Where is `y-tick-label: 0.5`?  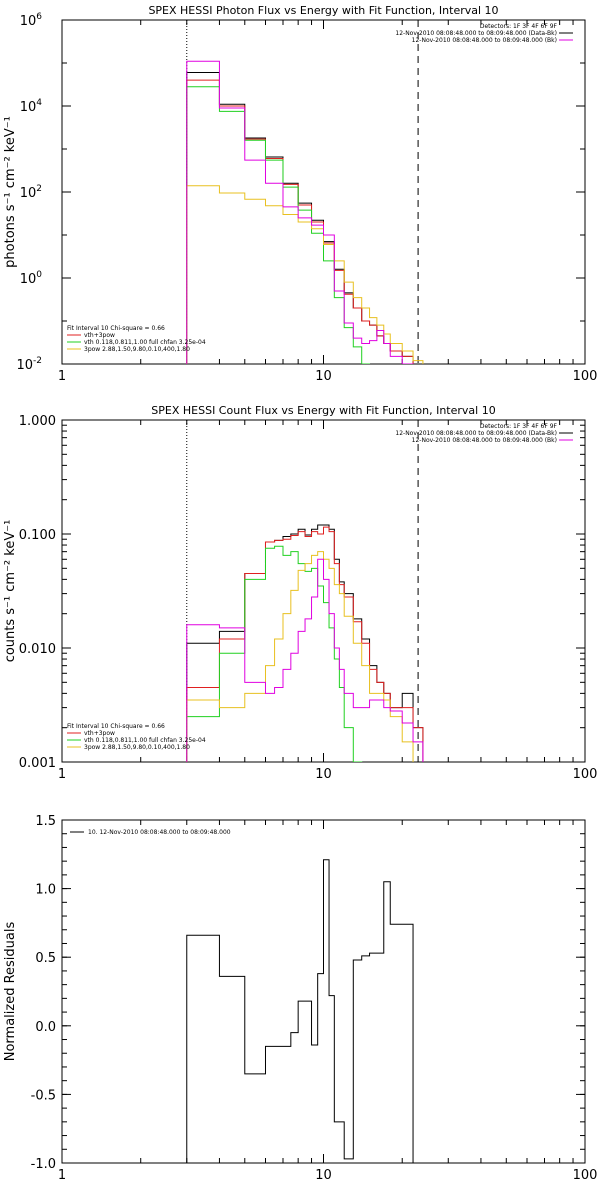
y-tick-label: 0.5 is located at coordinates (45, 958).